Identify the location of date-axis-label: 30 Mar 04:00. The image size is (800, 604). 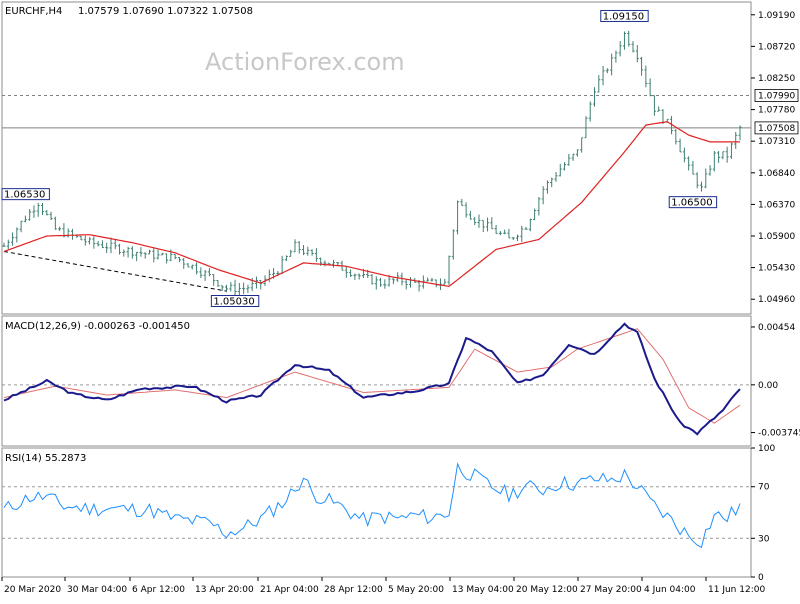
(97, 590).